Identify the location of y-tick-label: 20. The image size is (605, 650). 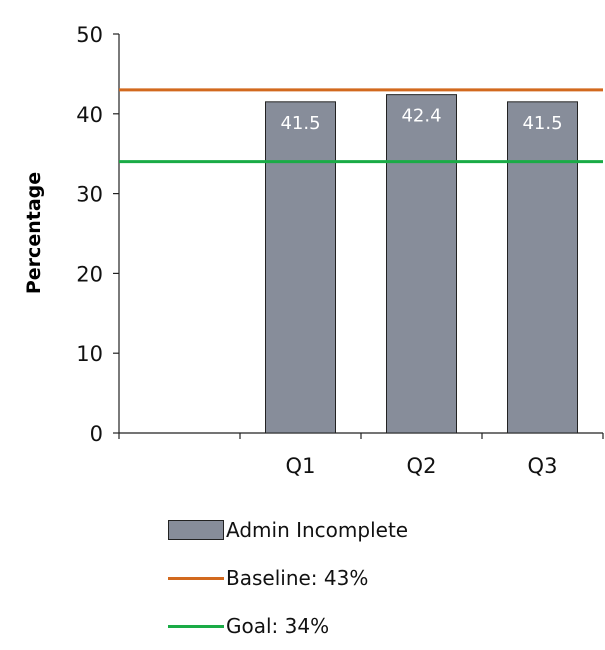
(89, 274).